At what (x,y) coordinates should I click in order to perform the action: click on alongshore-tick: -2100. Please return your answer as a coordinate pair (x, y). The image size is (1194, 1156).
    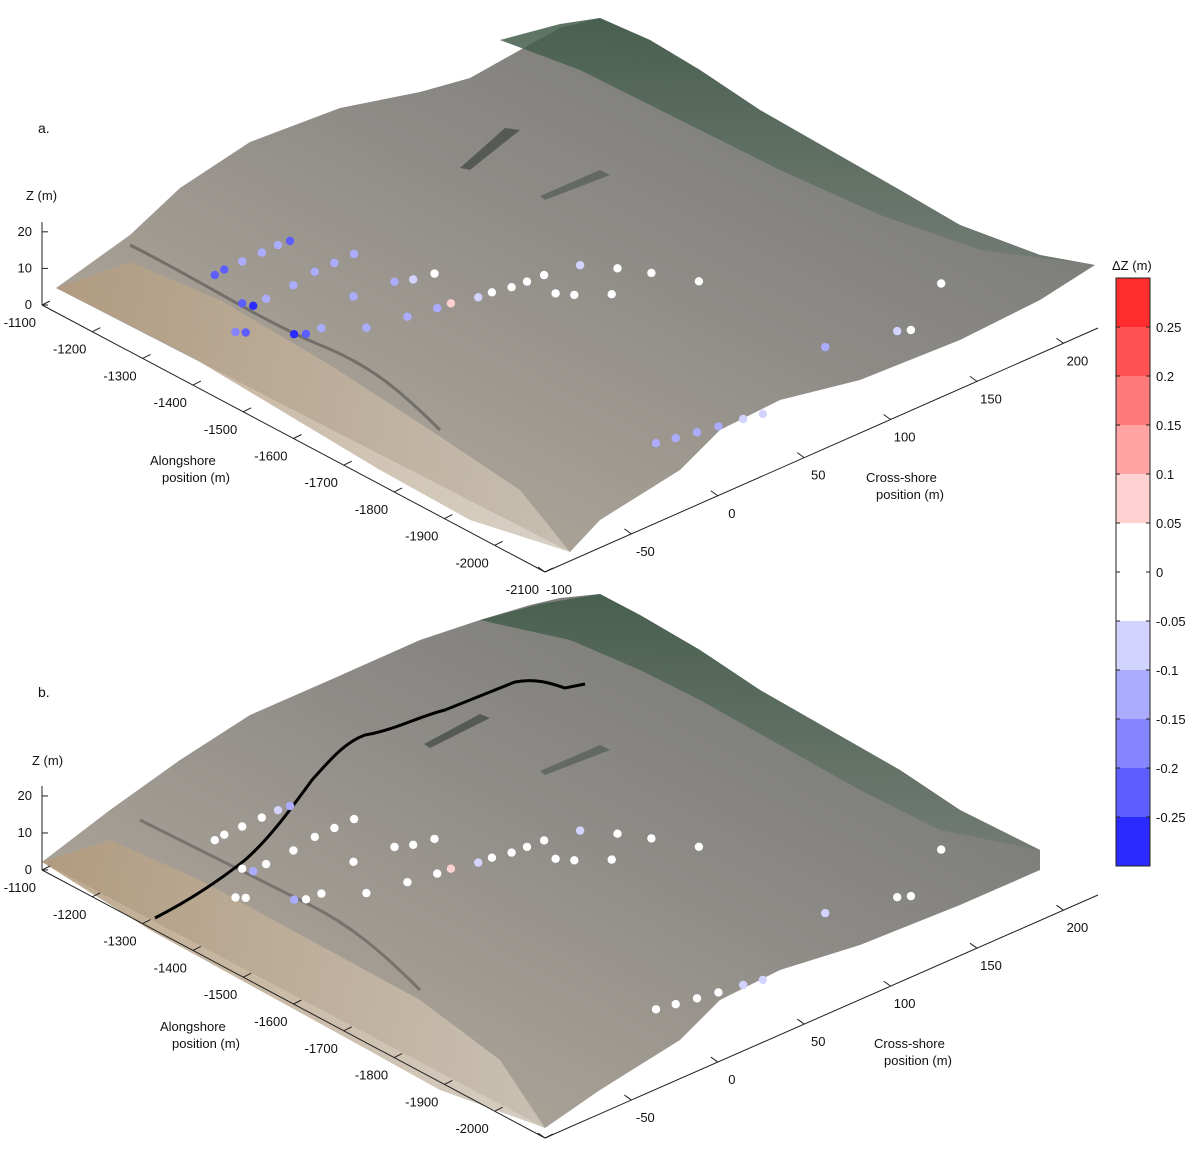
    Looking at the image, I should click on (530, 582).